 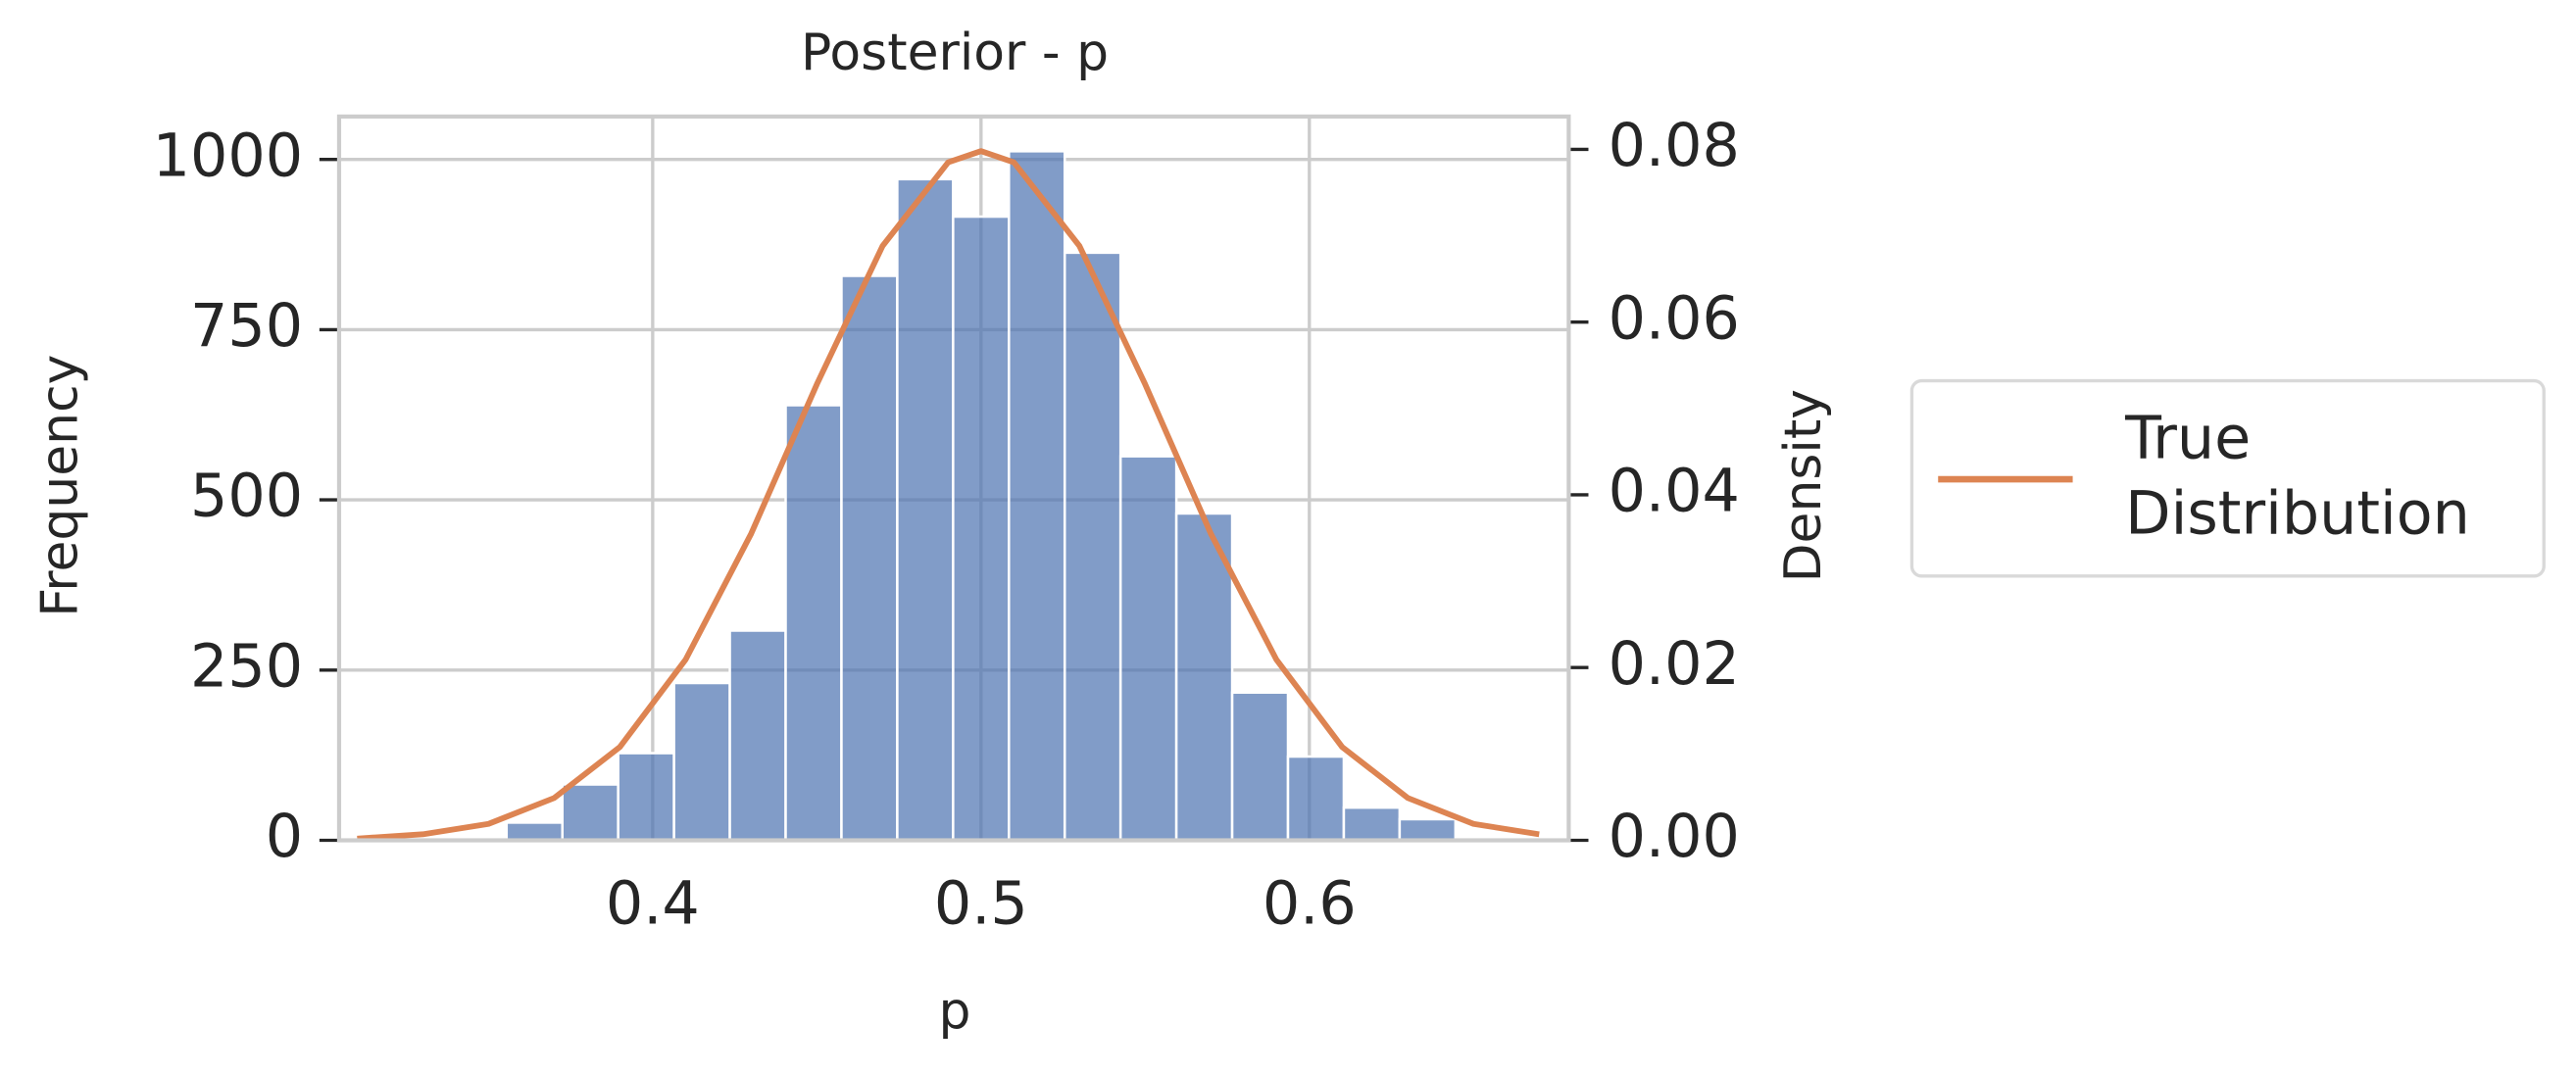 I want to click on y-tick-label: 1000, so click(x=228, y=156).